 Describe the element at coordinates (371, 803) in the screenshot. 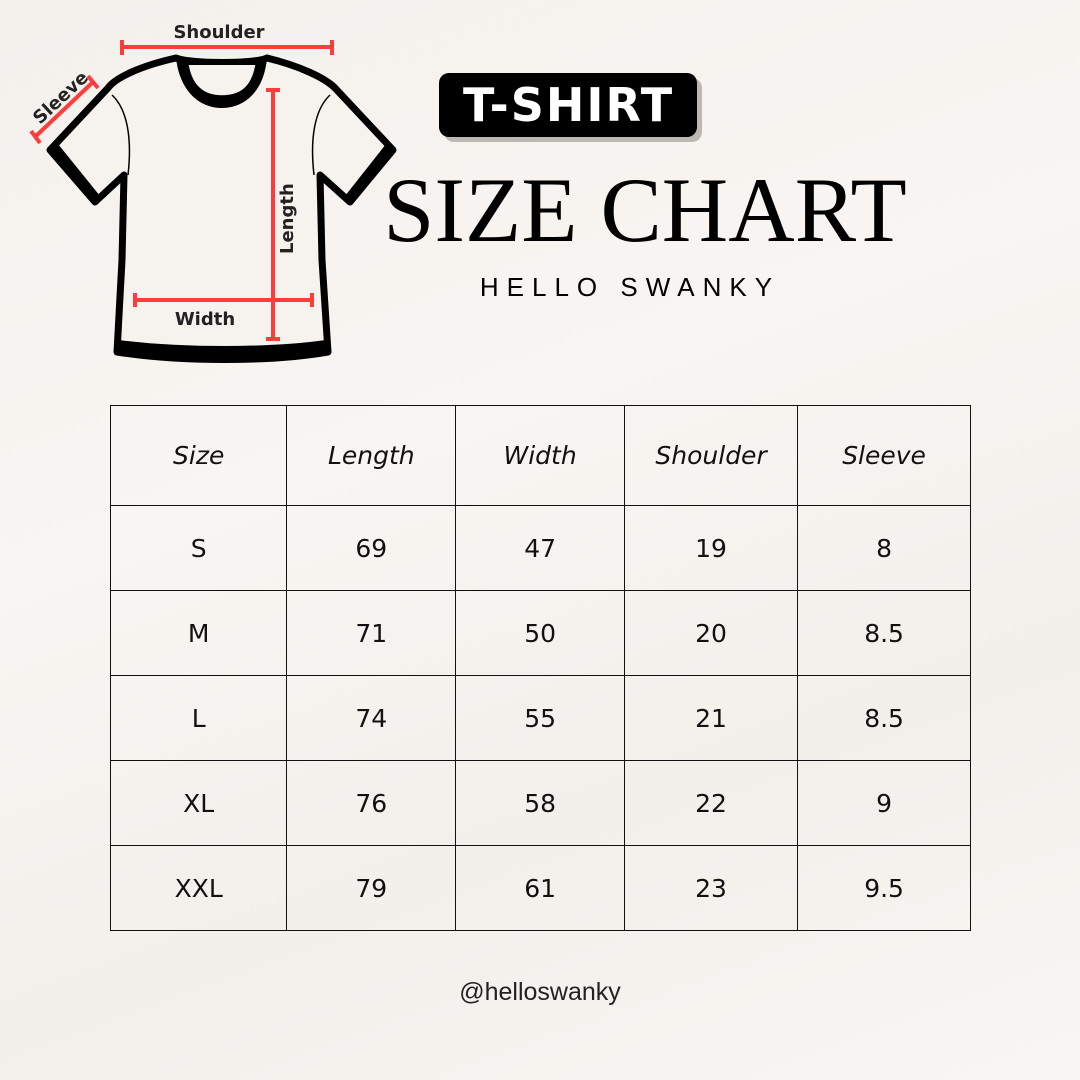

I see `table-cell: 76` at that location.